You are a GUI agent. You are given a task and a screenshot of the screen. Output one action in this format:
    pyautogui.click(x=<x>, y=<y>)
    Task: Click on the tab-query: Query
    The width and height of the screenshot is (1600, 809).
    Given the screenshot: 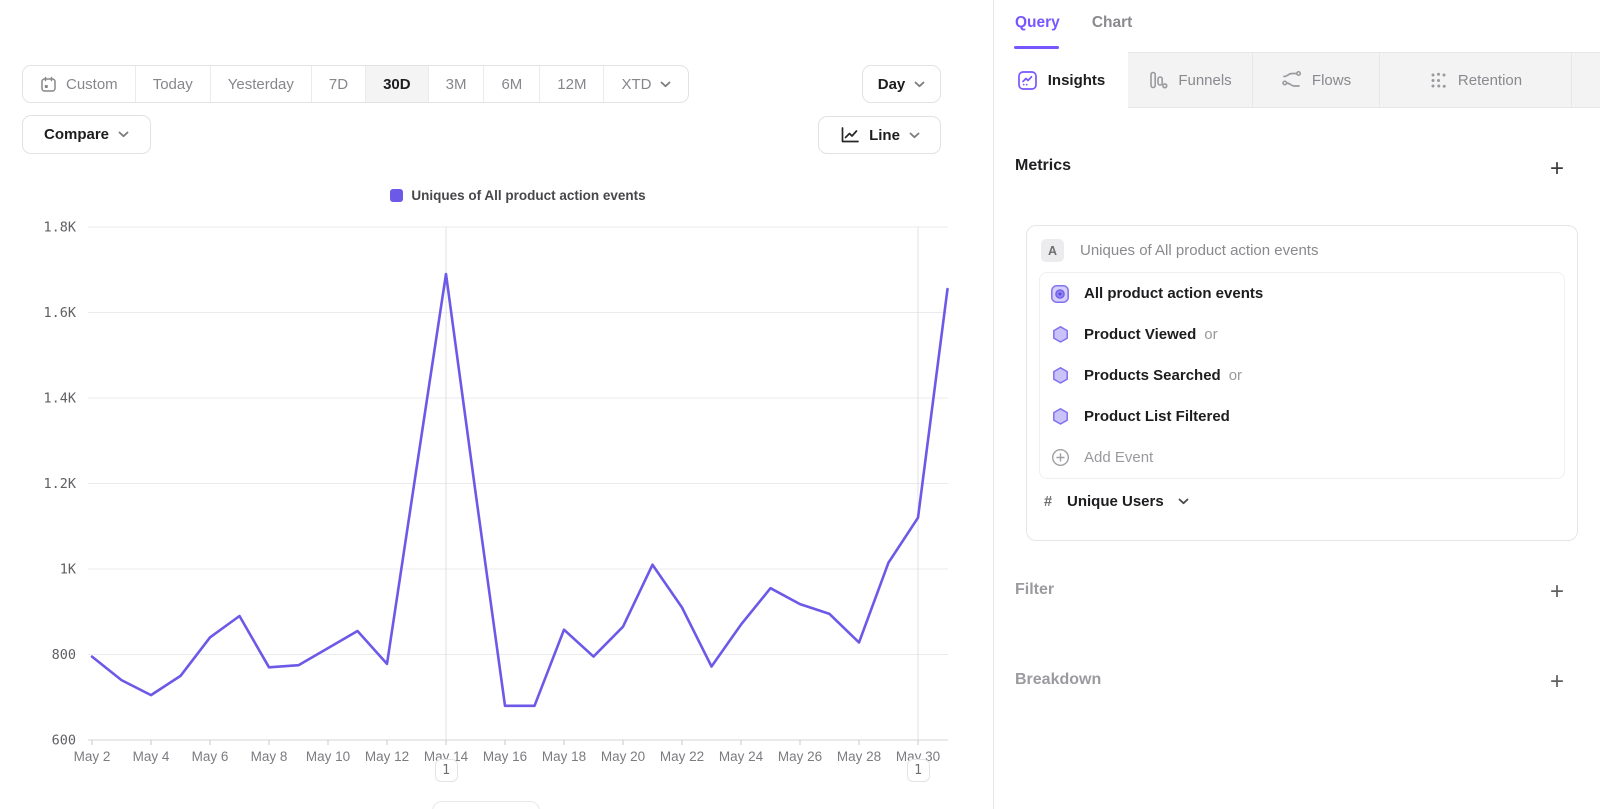 What is the action you would take?
    pyautogui.click(x=1037, y=22)
    